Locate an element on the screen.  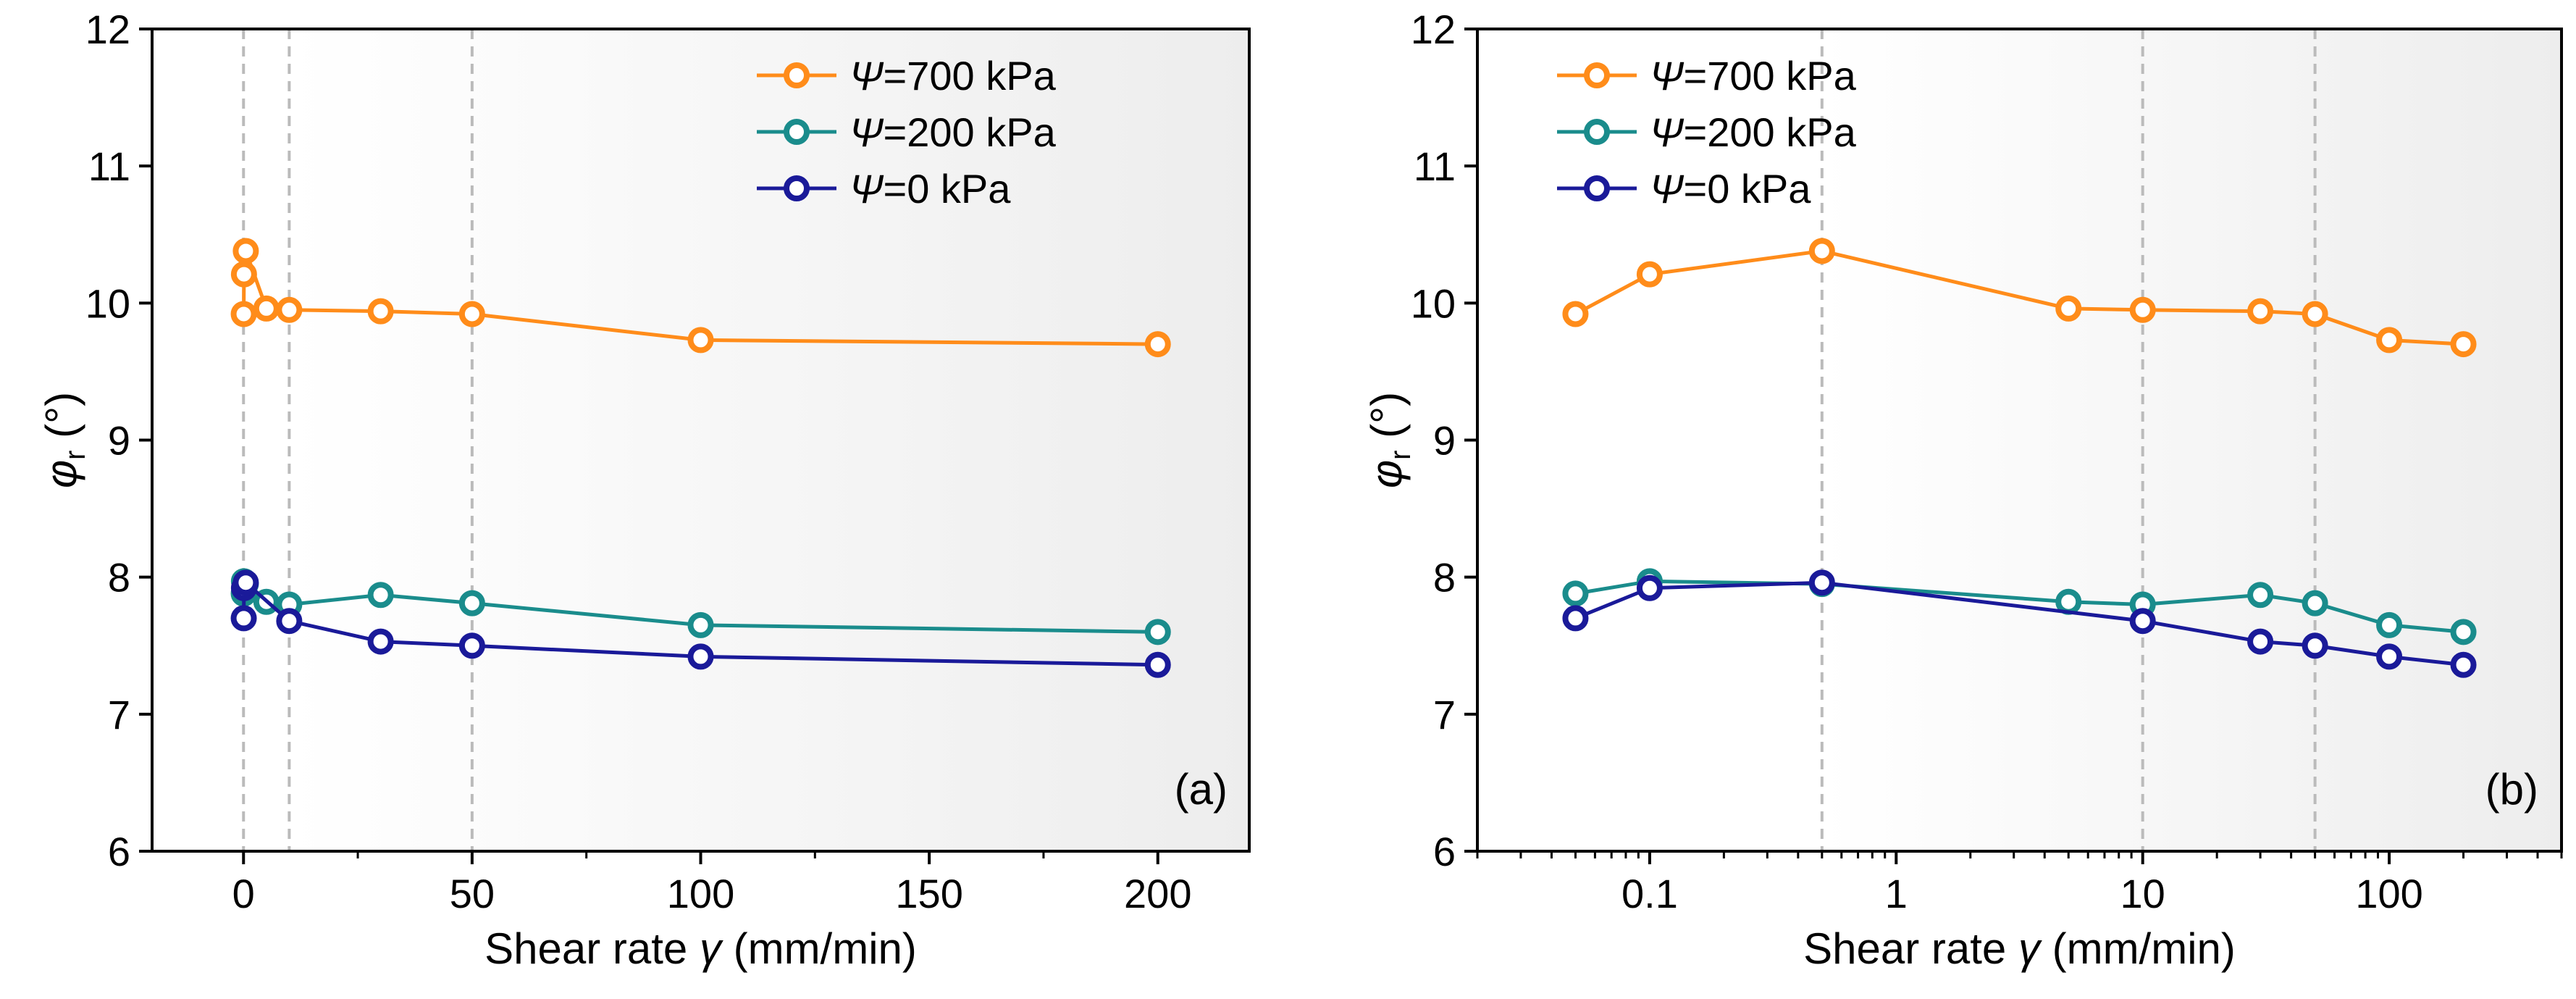
x-tick-label: 1 is located at coordinates (1896, 894).